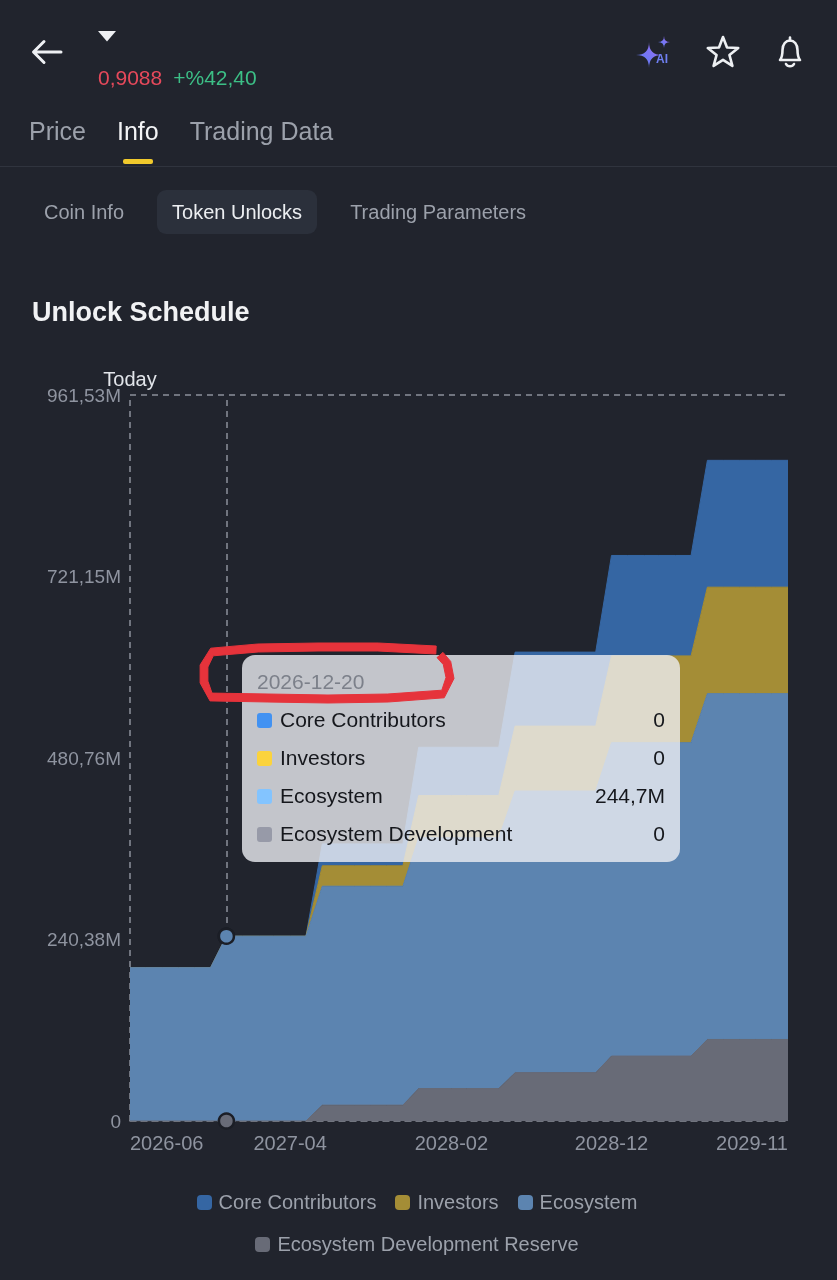 The image size is (837, 1280). I want to click on x-tick-label: 2028-12, so click(611, 1143).